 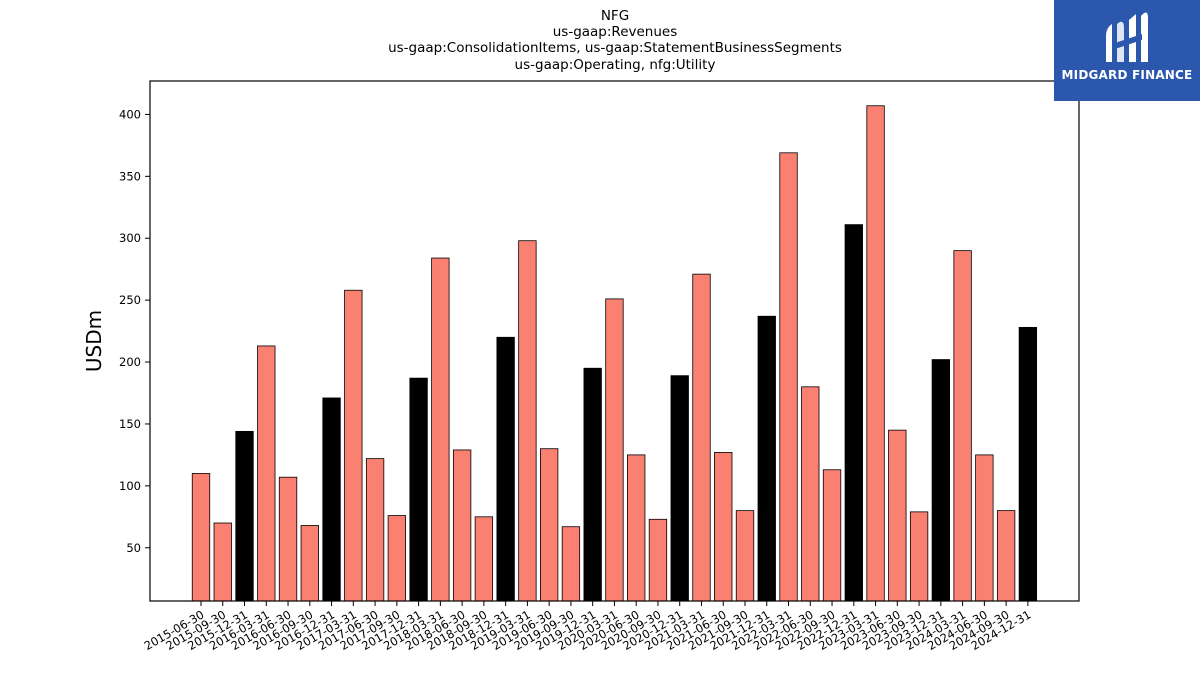 What do you see at coordinates (130, 176) in the screenshot?
I see `y-tick-label: 350` at bounding box center [130, 176].